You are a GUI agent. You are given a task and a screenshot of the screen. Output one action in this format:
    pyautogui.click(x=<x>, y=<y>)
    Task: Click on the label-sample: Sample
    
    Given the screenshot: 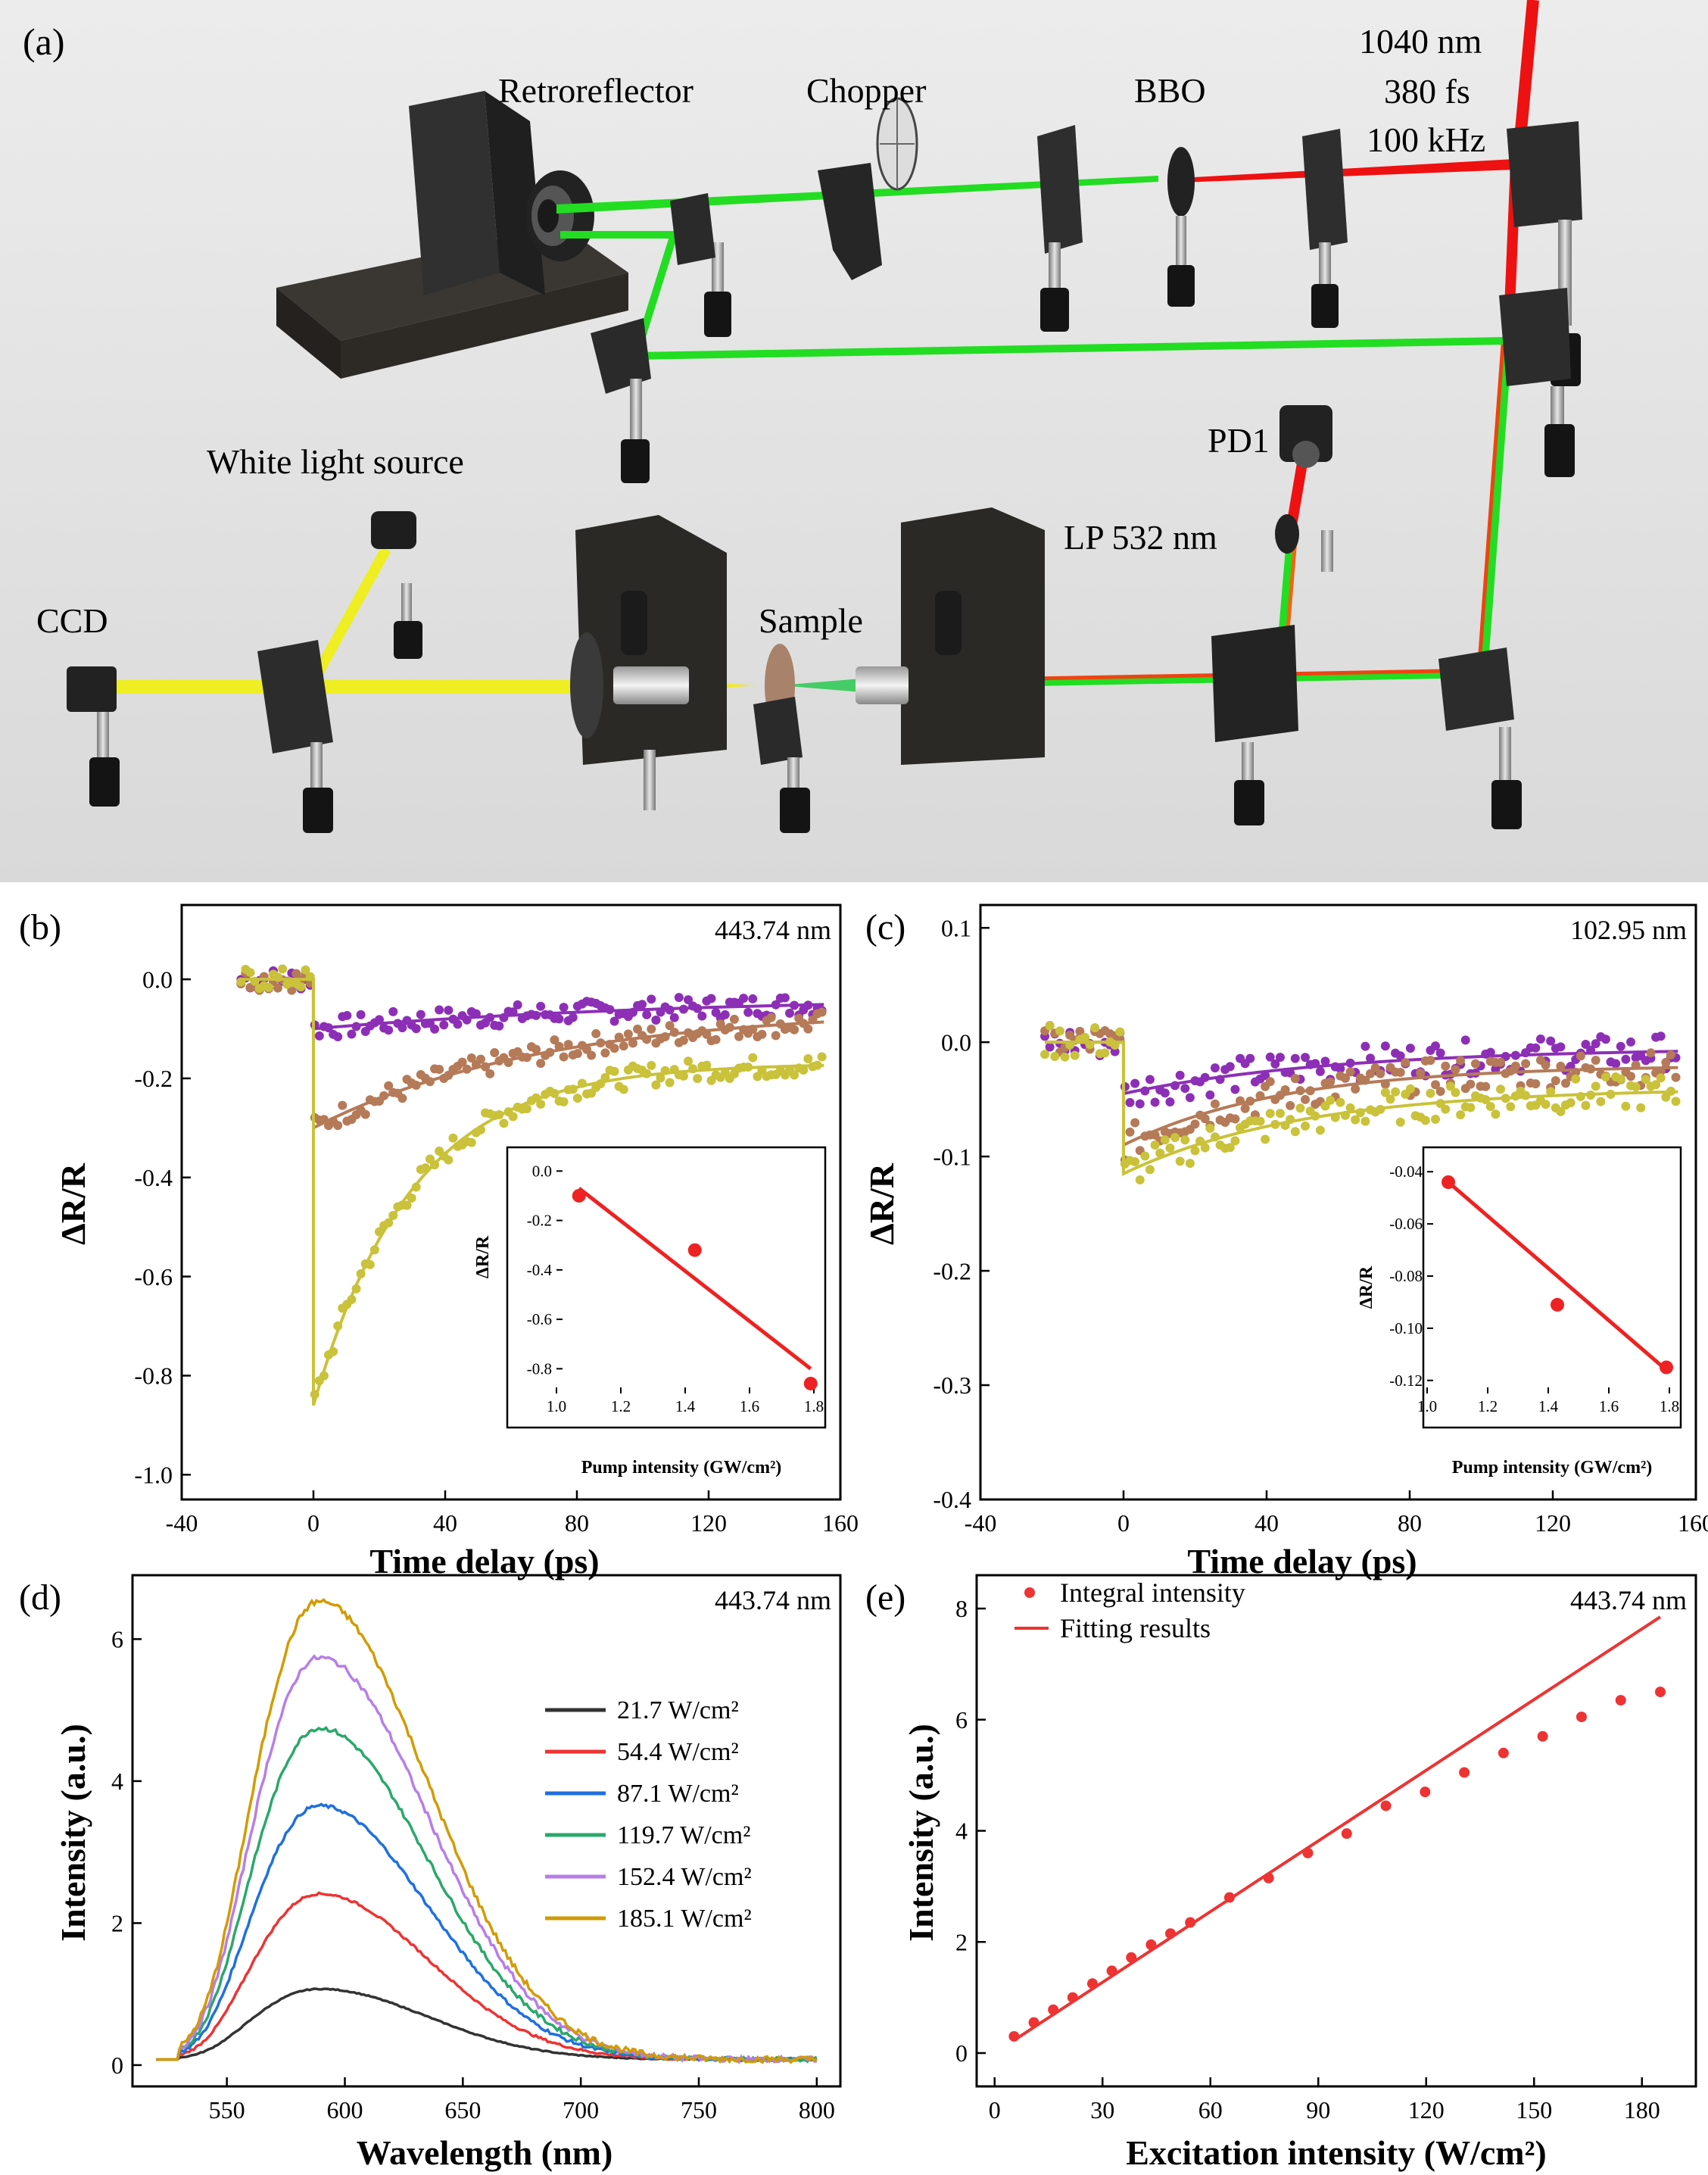 What is the action you would take?
    pyautogui.click(x=811, y=620)
    